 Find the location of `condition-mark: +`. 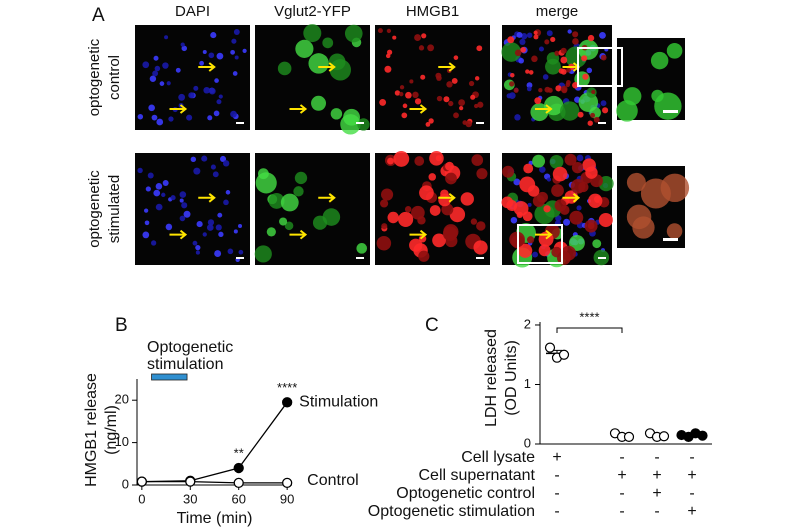

condition-mark: + is located at coordinates (556, 457).